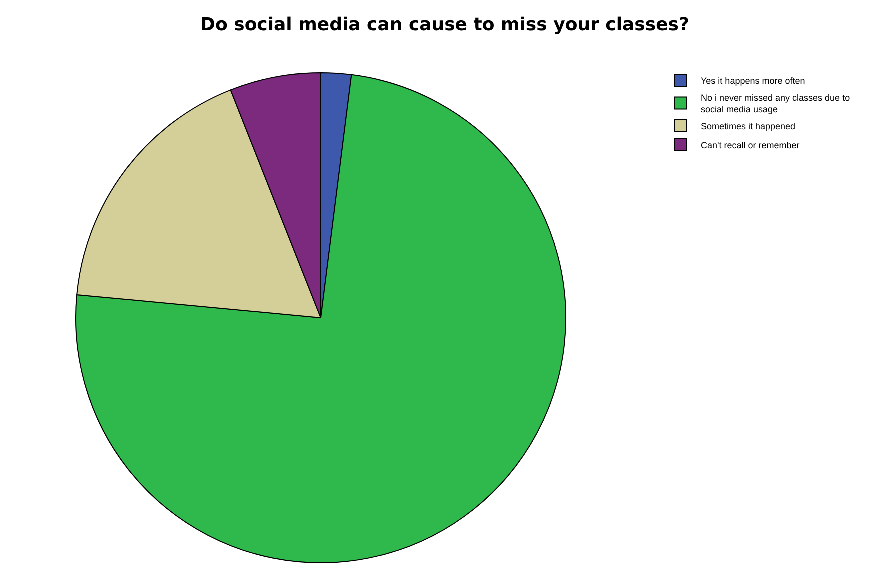  I want to click on legend-label: Can't recall or remember, so click(750, 145).